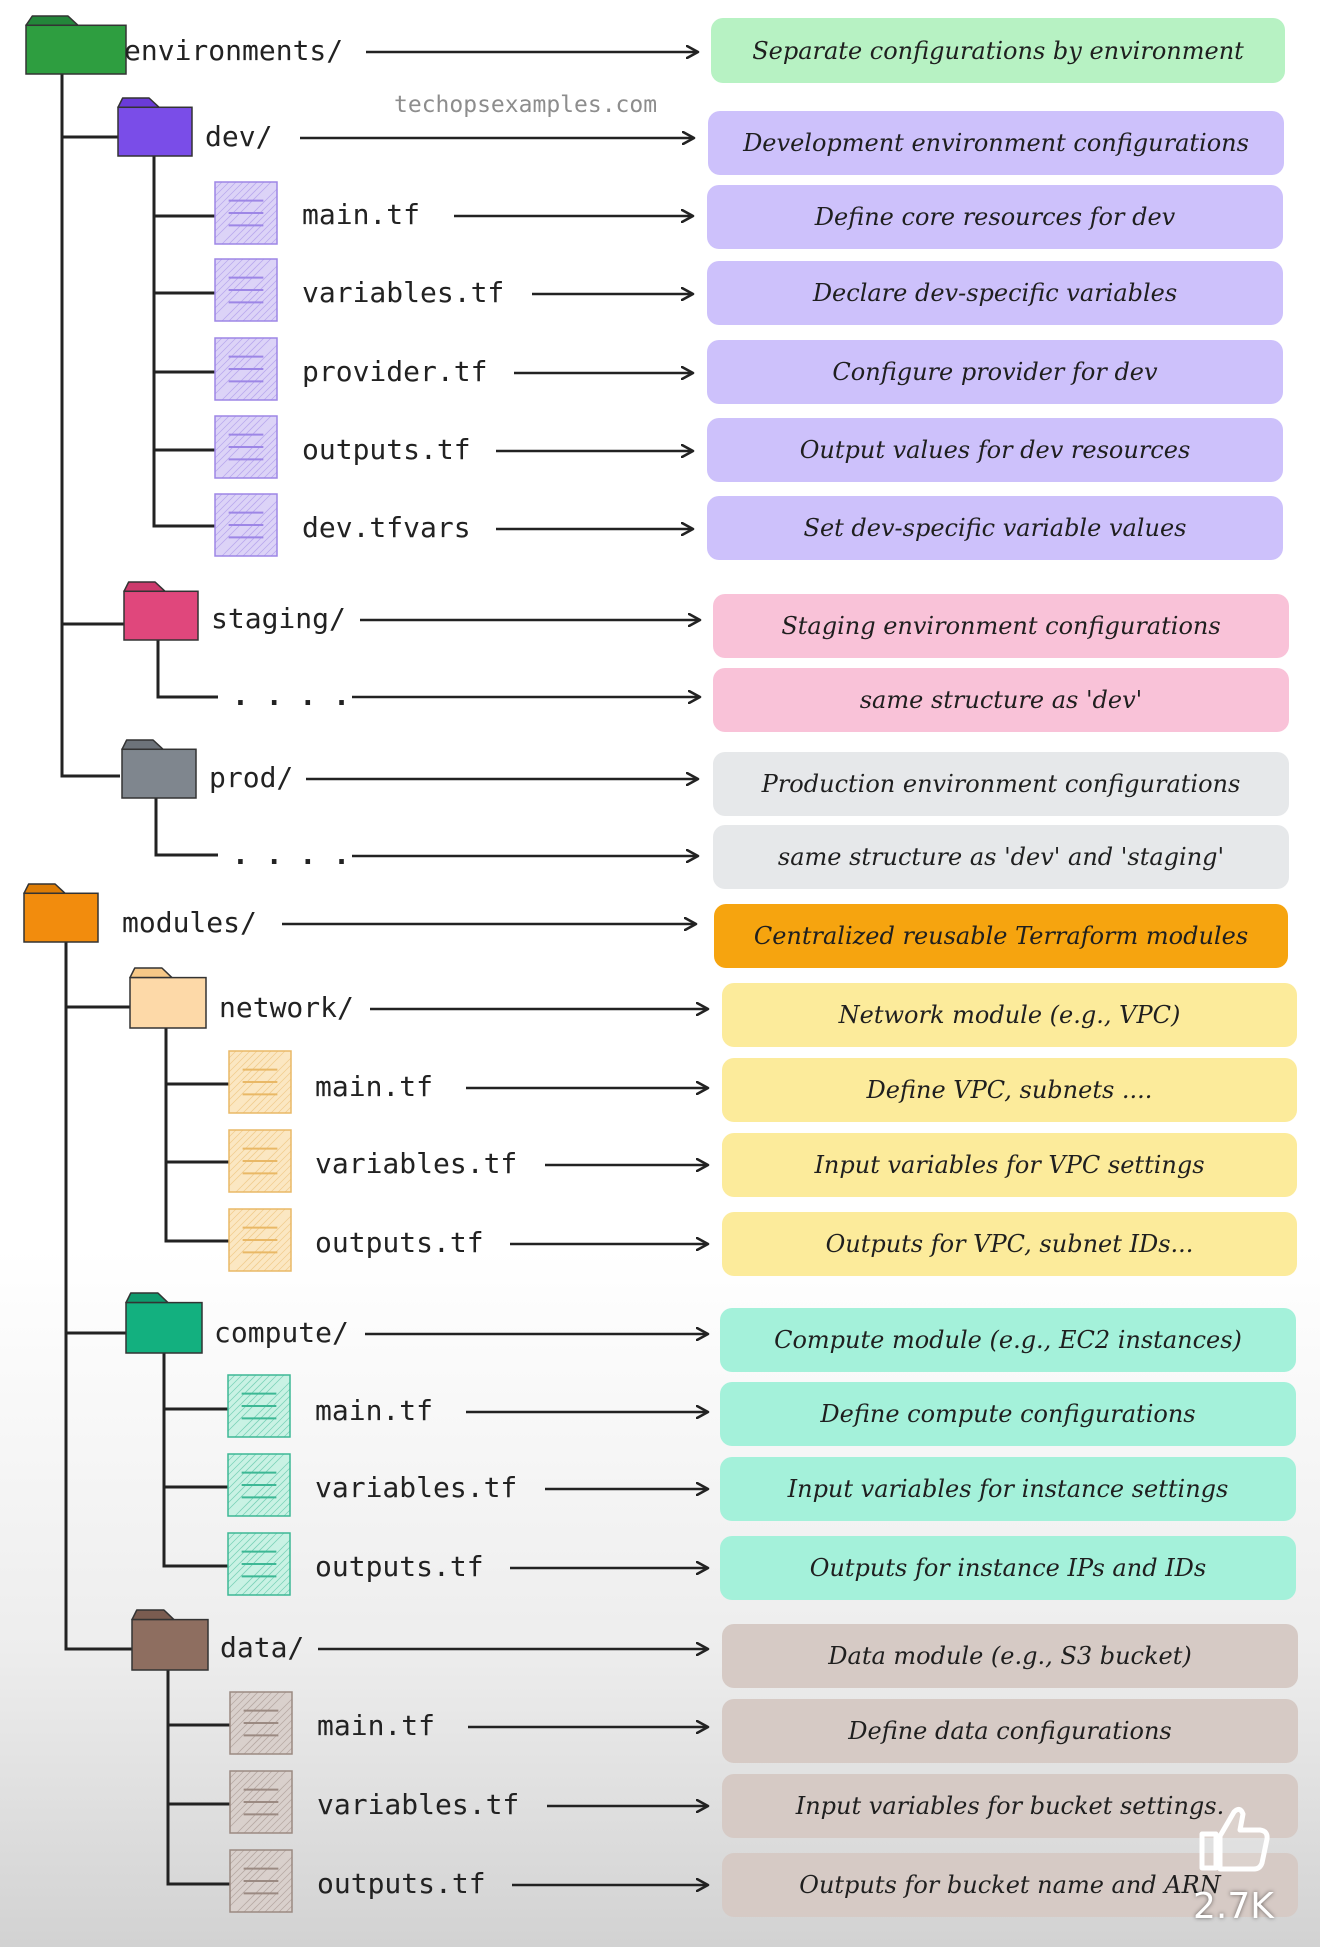 This screenshot has height=1947, width=1320. Describe the element at coordinates (1010, 1885) in the screenshot. I see `description-box: Outputs for bucket name and ARN` at that location.